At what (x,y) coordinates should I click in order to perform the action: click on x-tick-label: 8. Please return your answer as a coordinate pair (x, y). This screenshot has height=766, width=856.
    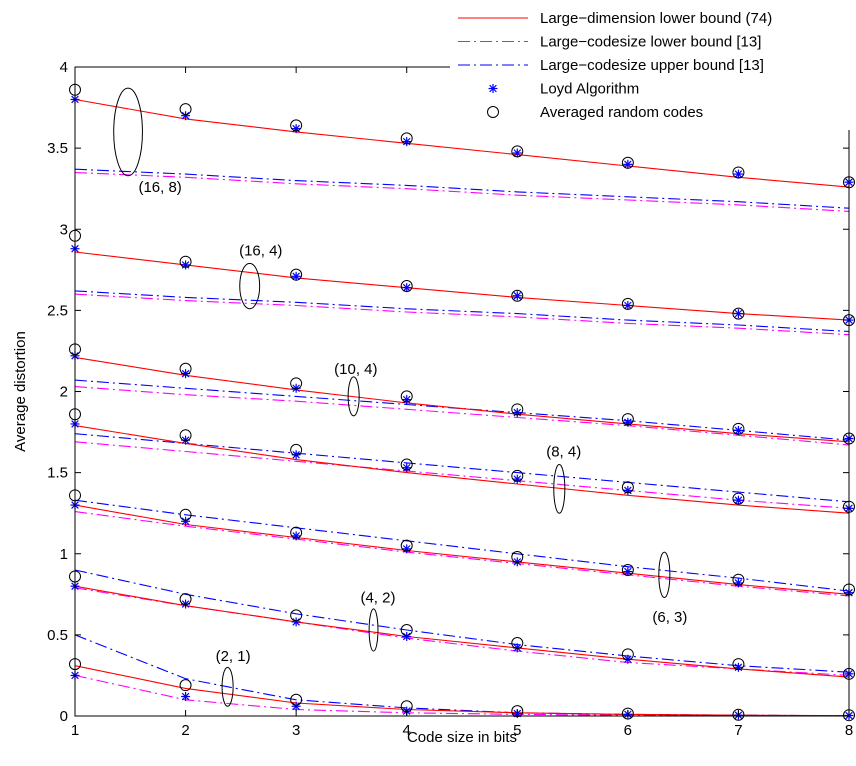
    Looking at the image, I should click on (849, 730).